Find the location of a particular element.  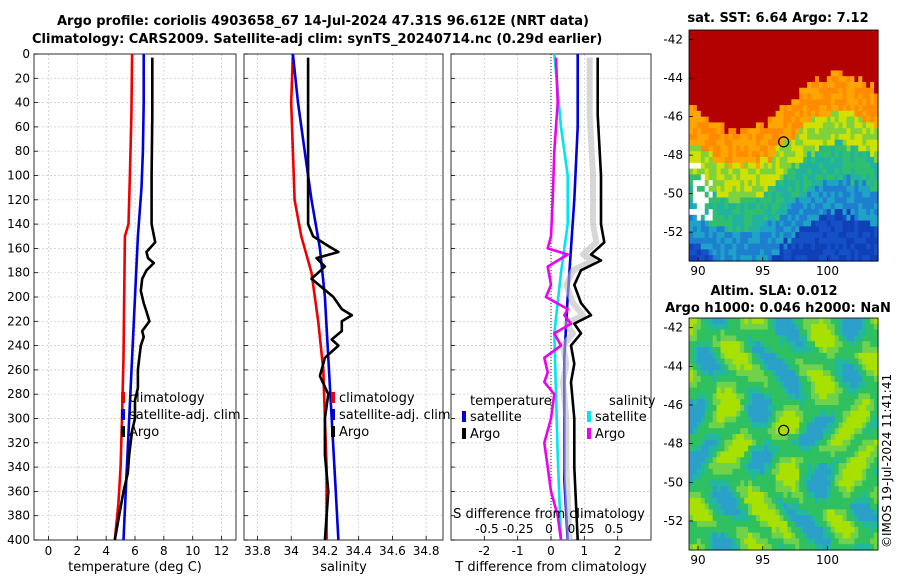

sst-map-cells is located at coordinates (784, 146).